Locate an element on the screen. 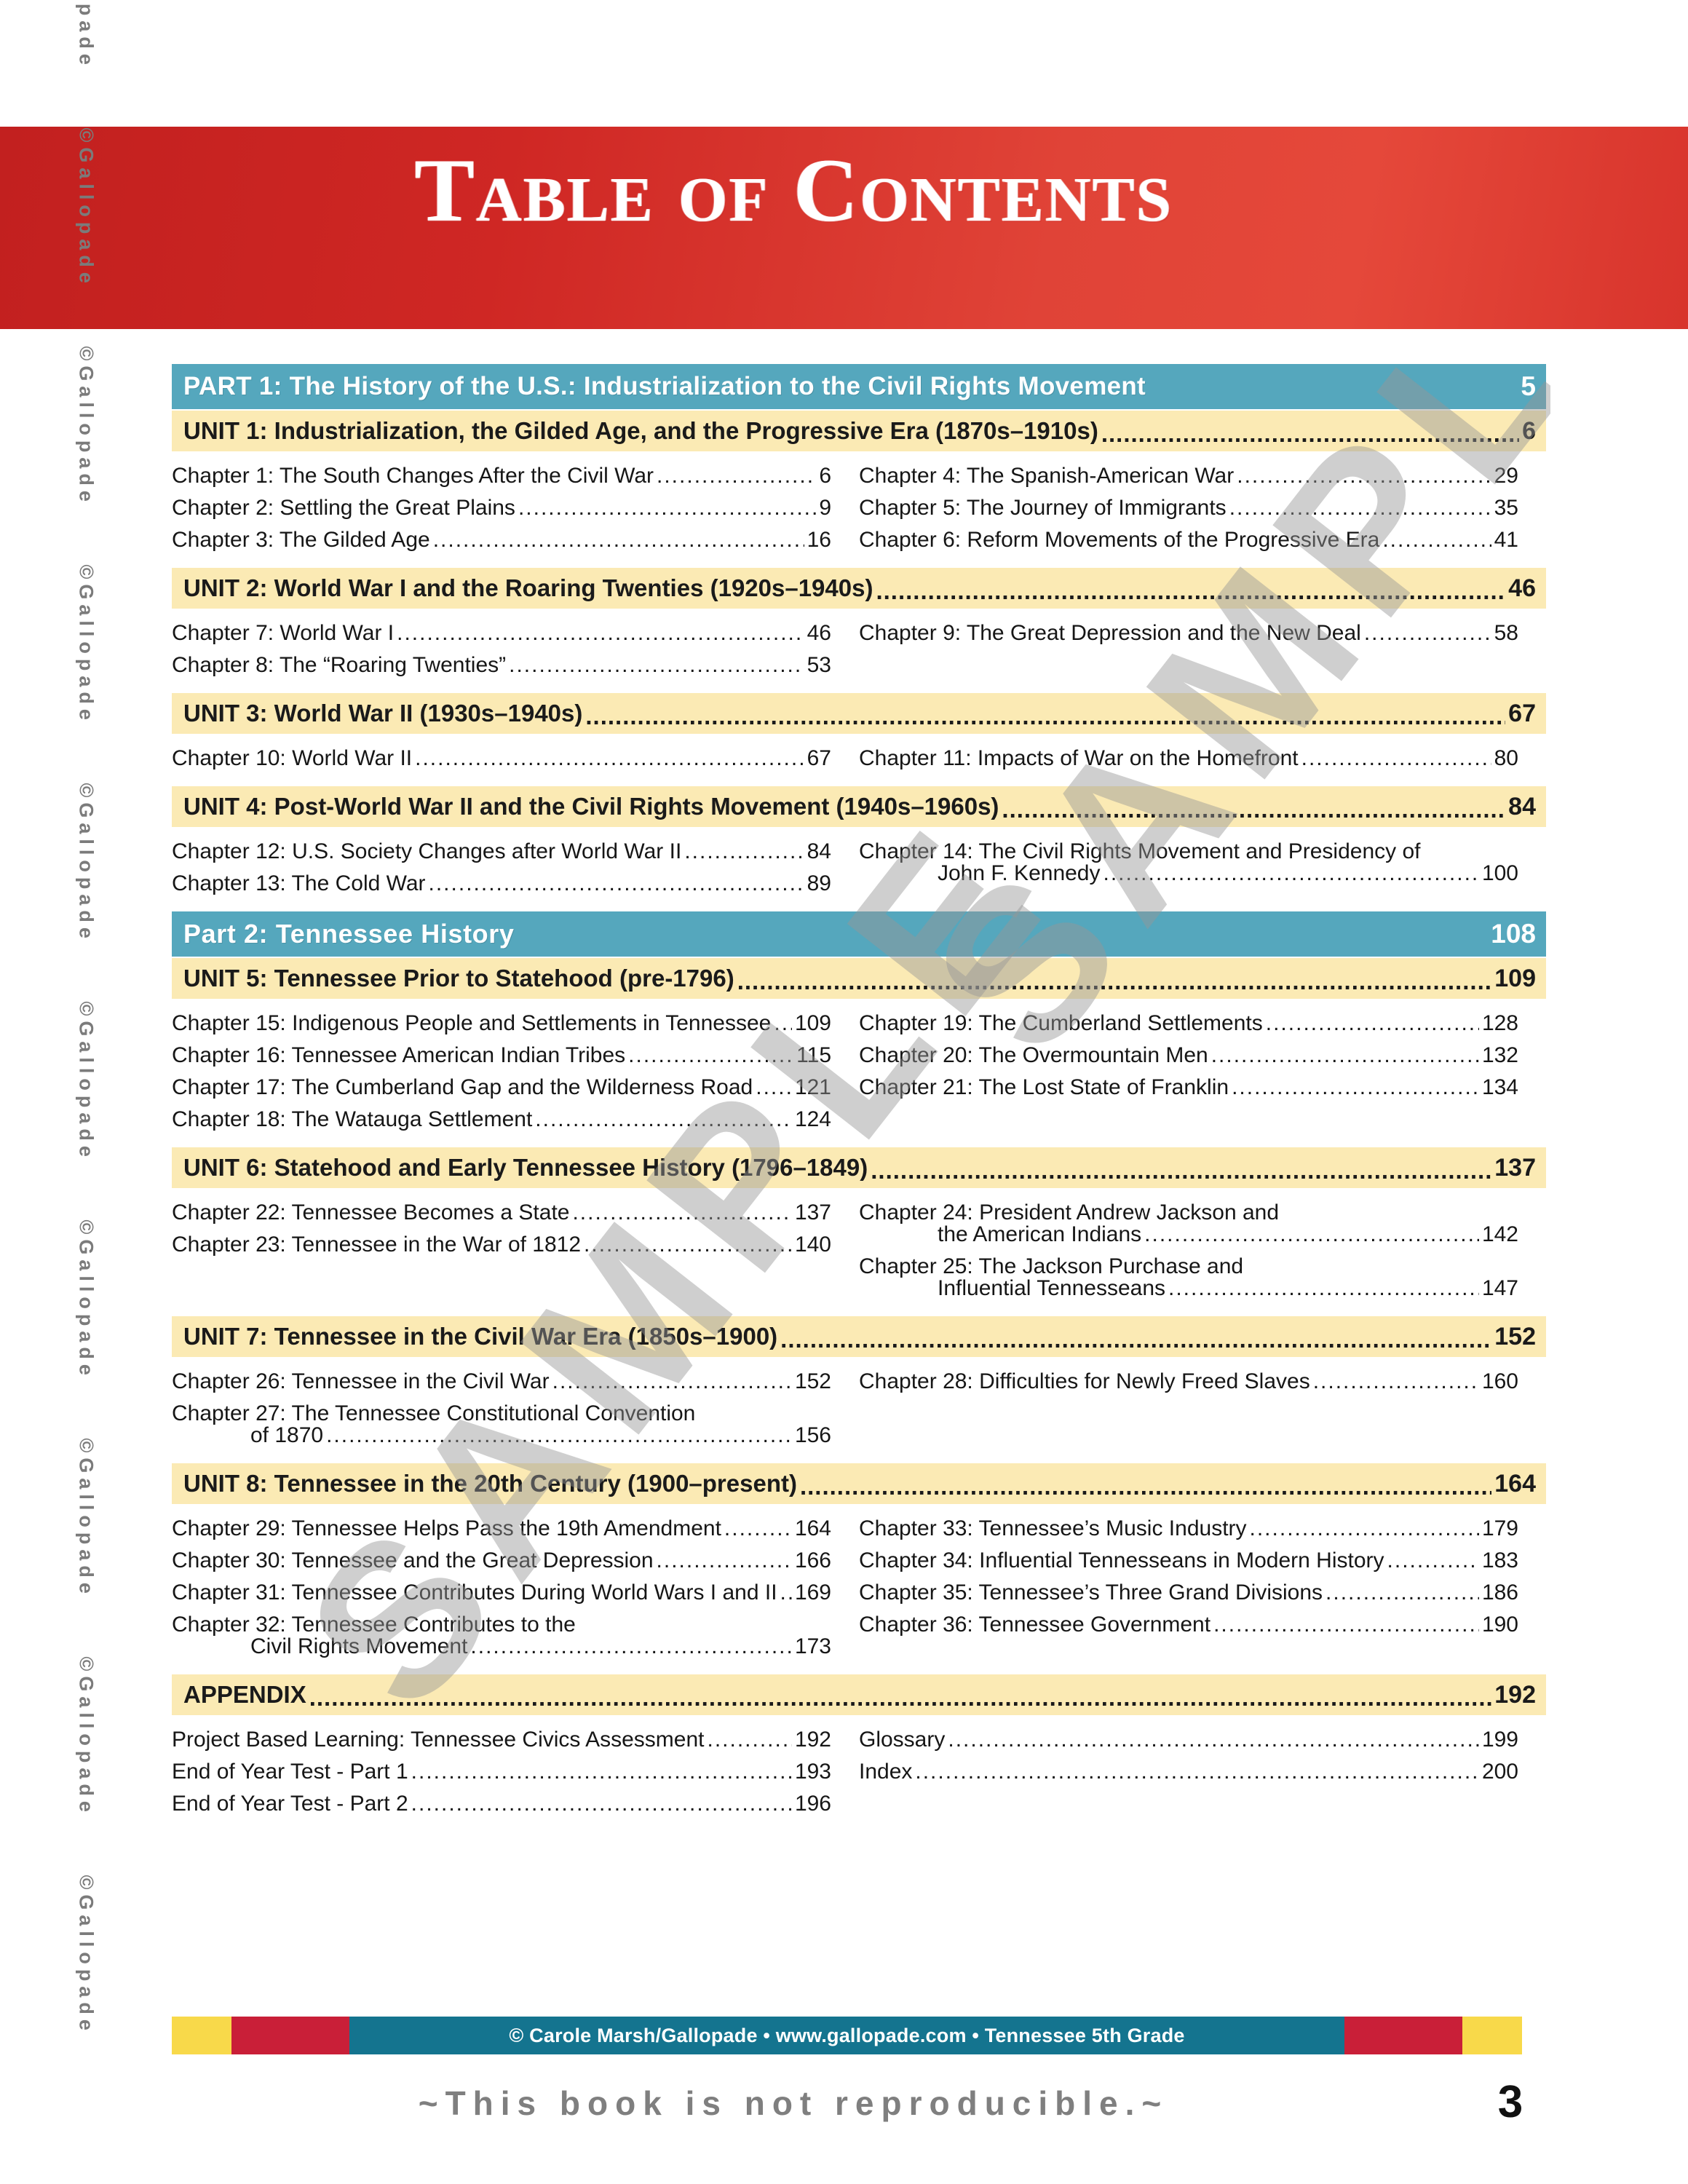  toc-chapter-page: 169 is located at coordinates (812, 1592).